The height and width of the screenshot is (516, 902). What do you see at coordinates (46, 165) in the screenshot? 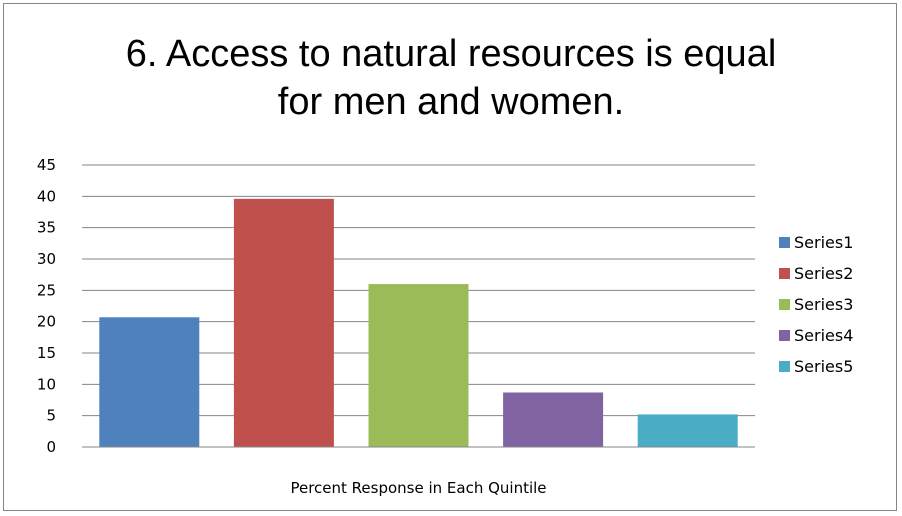
I see `y-tick-label: 45` at bounding box center [46, 165].